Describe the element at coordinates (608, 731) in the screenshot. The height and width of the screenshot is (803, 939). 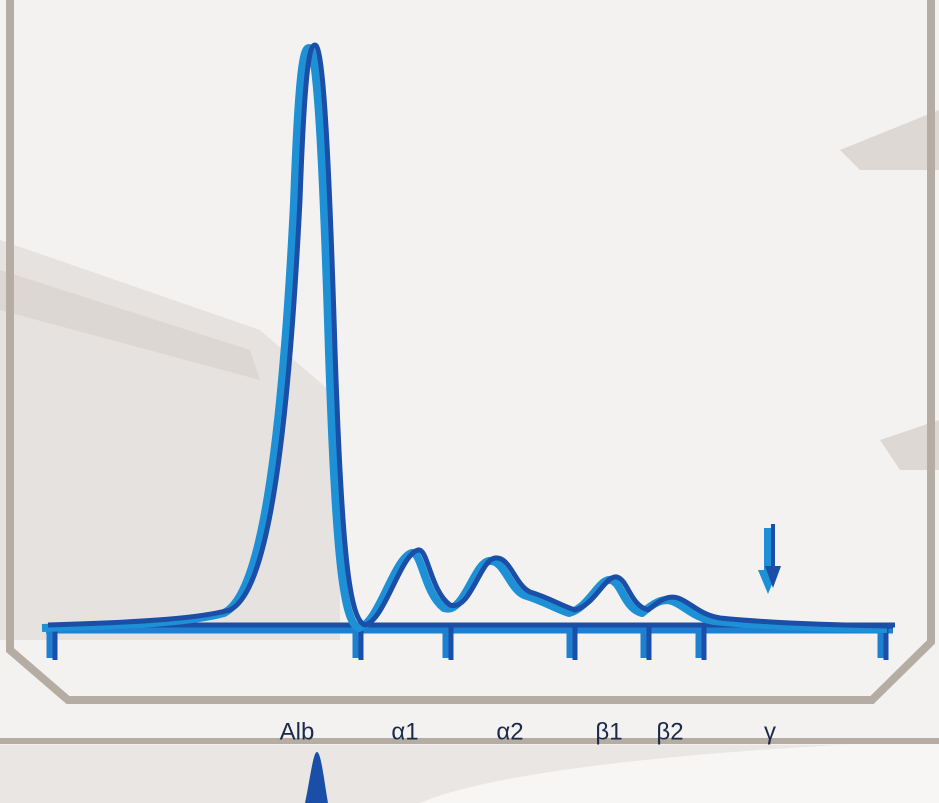
I see `fraction-label: β1` at that location.